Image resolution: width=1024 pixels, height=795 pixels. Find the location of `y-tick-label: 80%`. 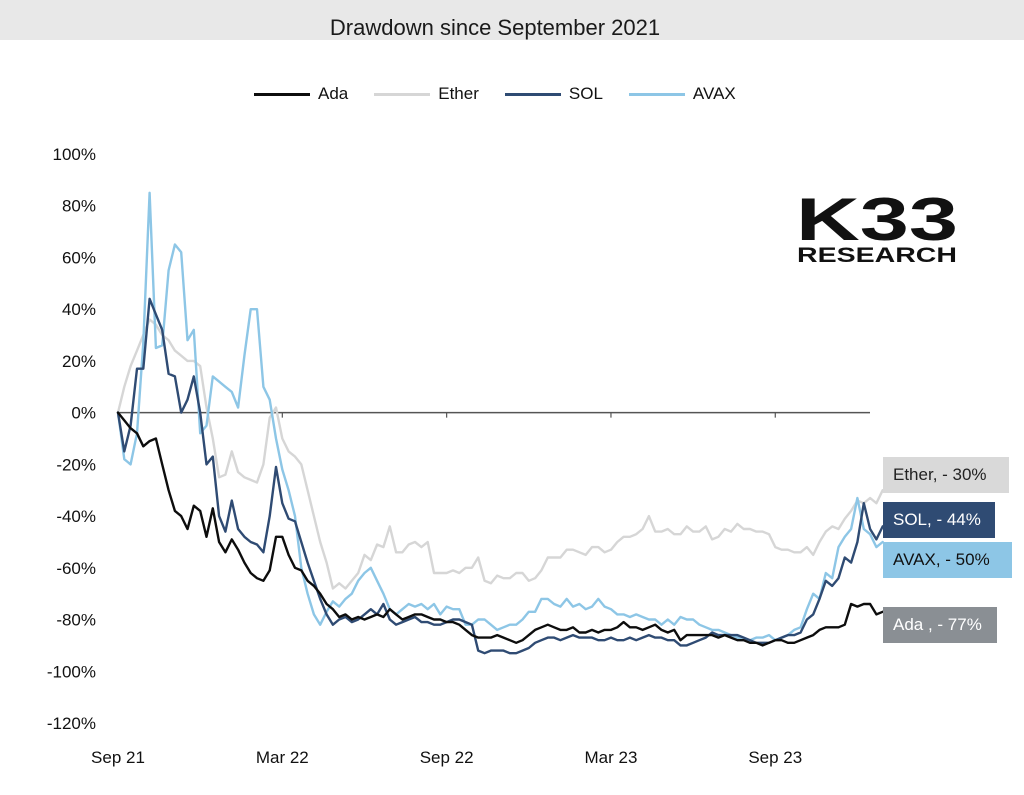

y-tick-label: 80% is located at coordinates (79, 206).